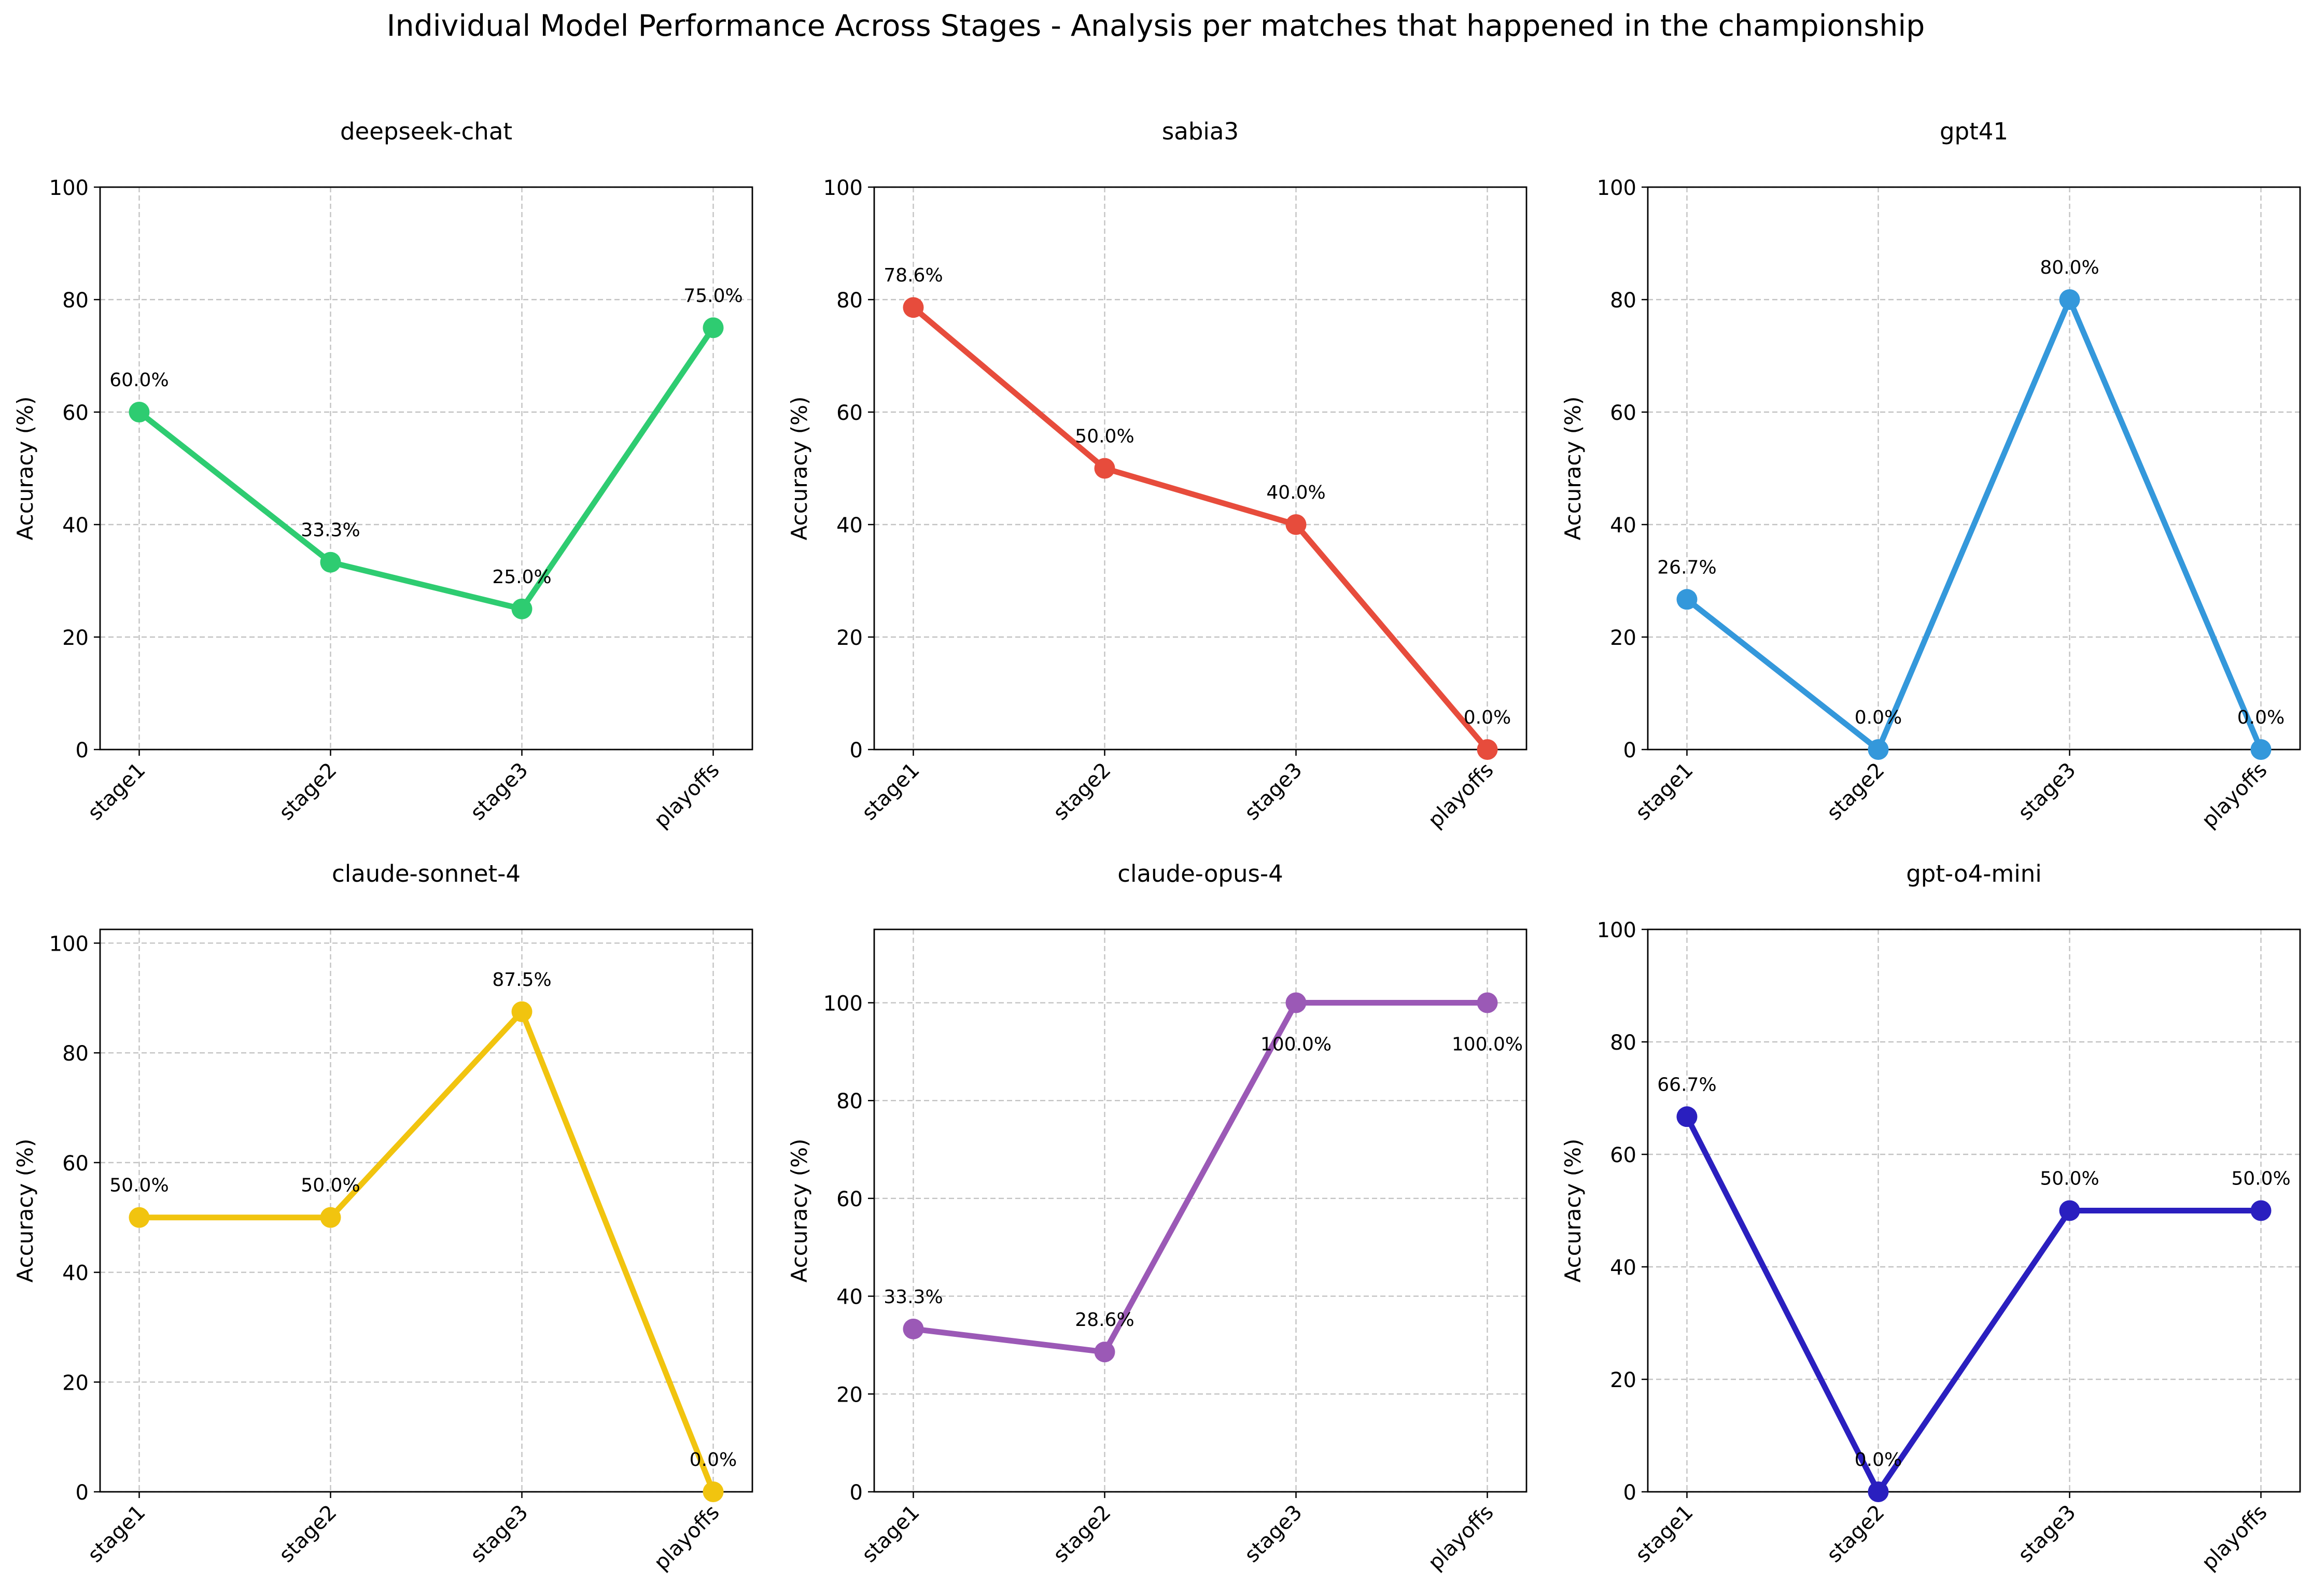 The height and width of the screenshot is (1596, 2312). What do you see at coordinates (427, 873) in the screenshot?
I see `subplot-title: claude-sonnet-4` at bounding box center [427, 873].